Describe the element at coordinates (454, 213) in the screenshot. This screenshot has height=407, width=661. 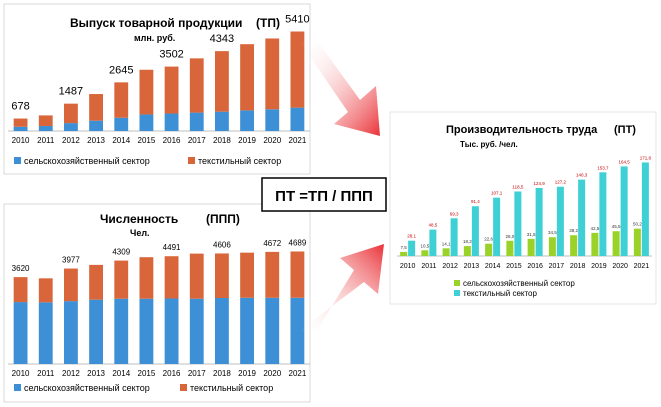
I see `value-label-textile-2012: 69,3` at that location.